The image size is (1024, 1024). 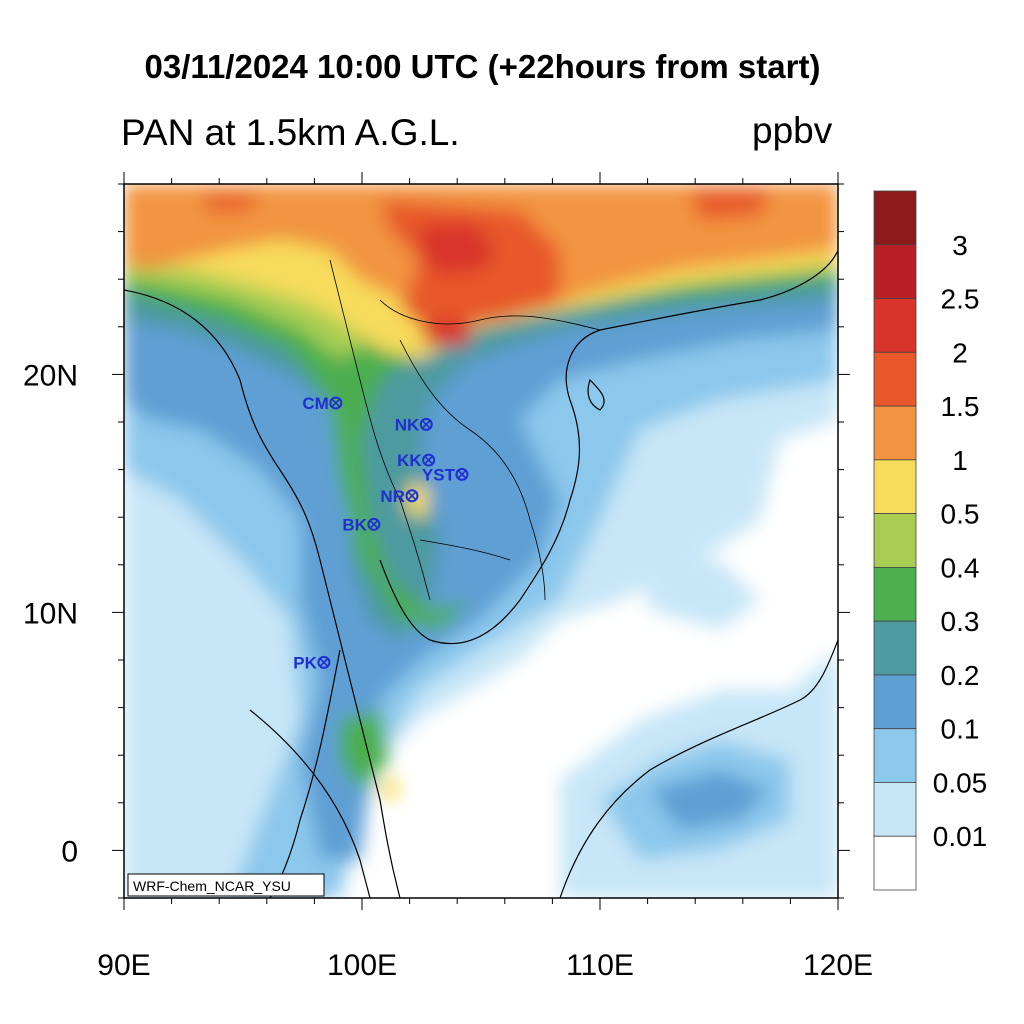 I want to click on station-bk: BK, so click(x=361, y=524).